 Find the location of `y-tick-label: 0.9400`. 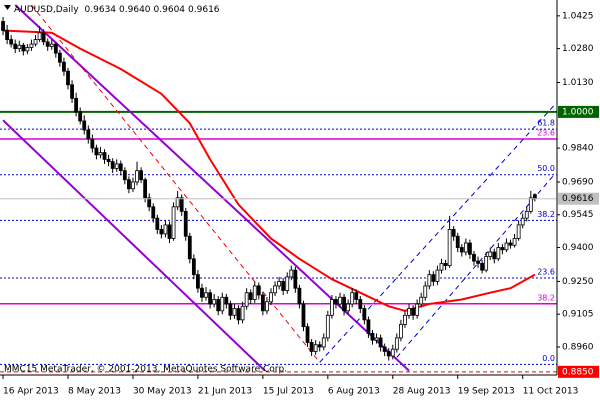

y-tick-label: 0.9400 is located at coordinates (578, 248).